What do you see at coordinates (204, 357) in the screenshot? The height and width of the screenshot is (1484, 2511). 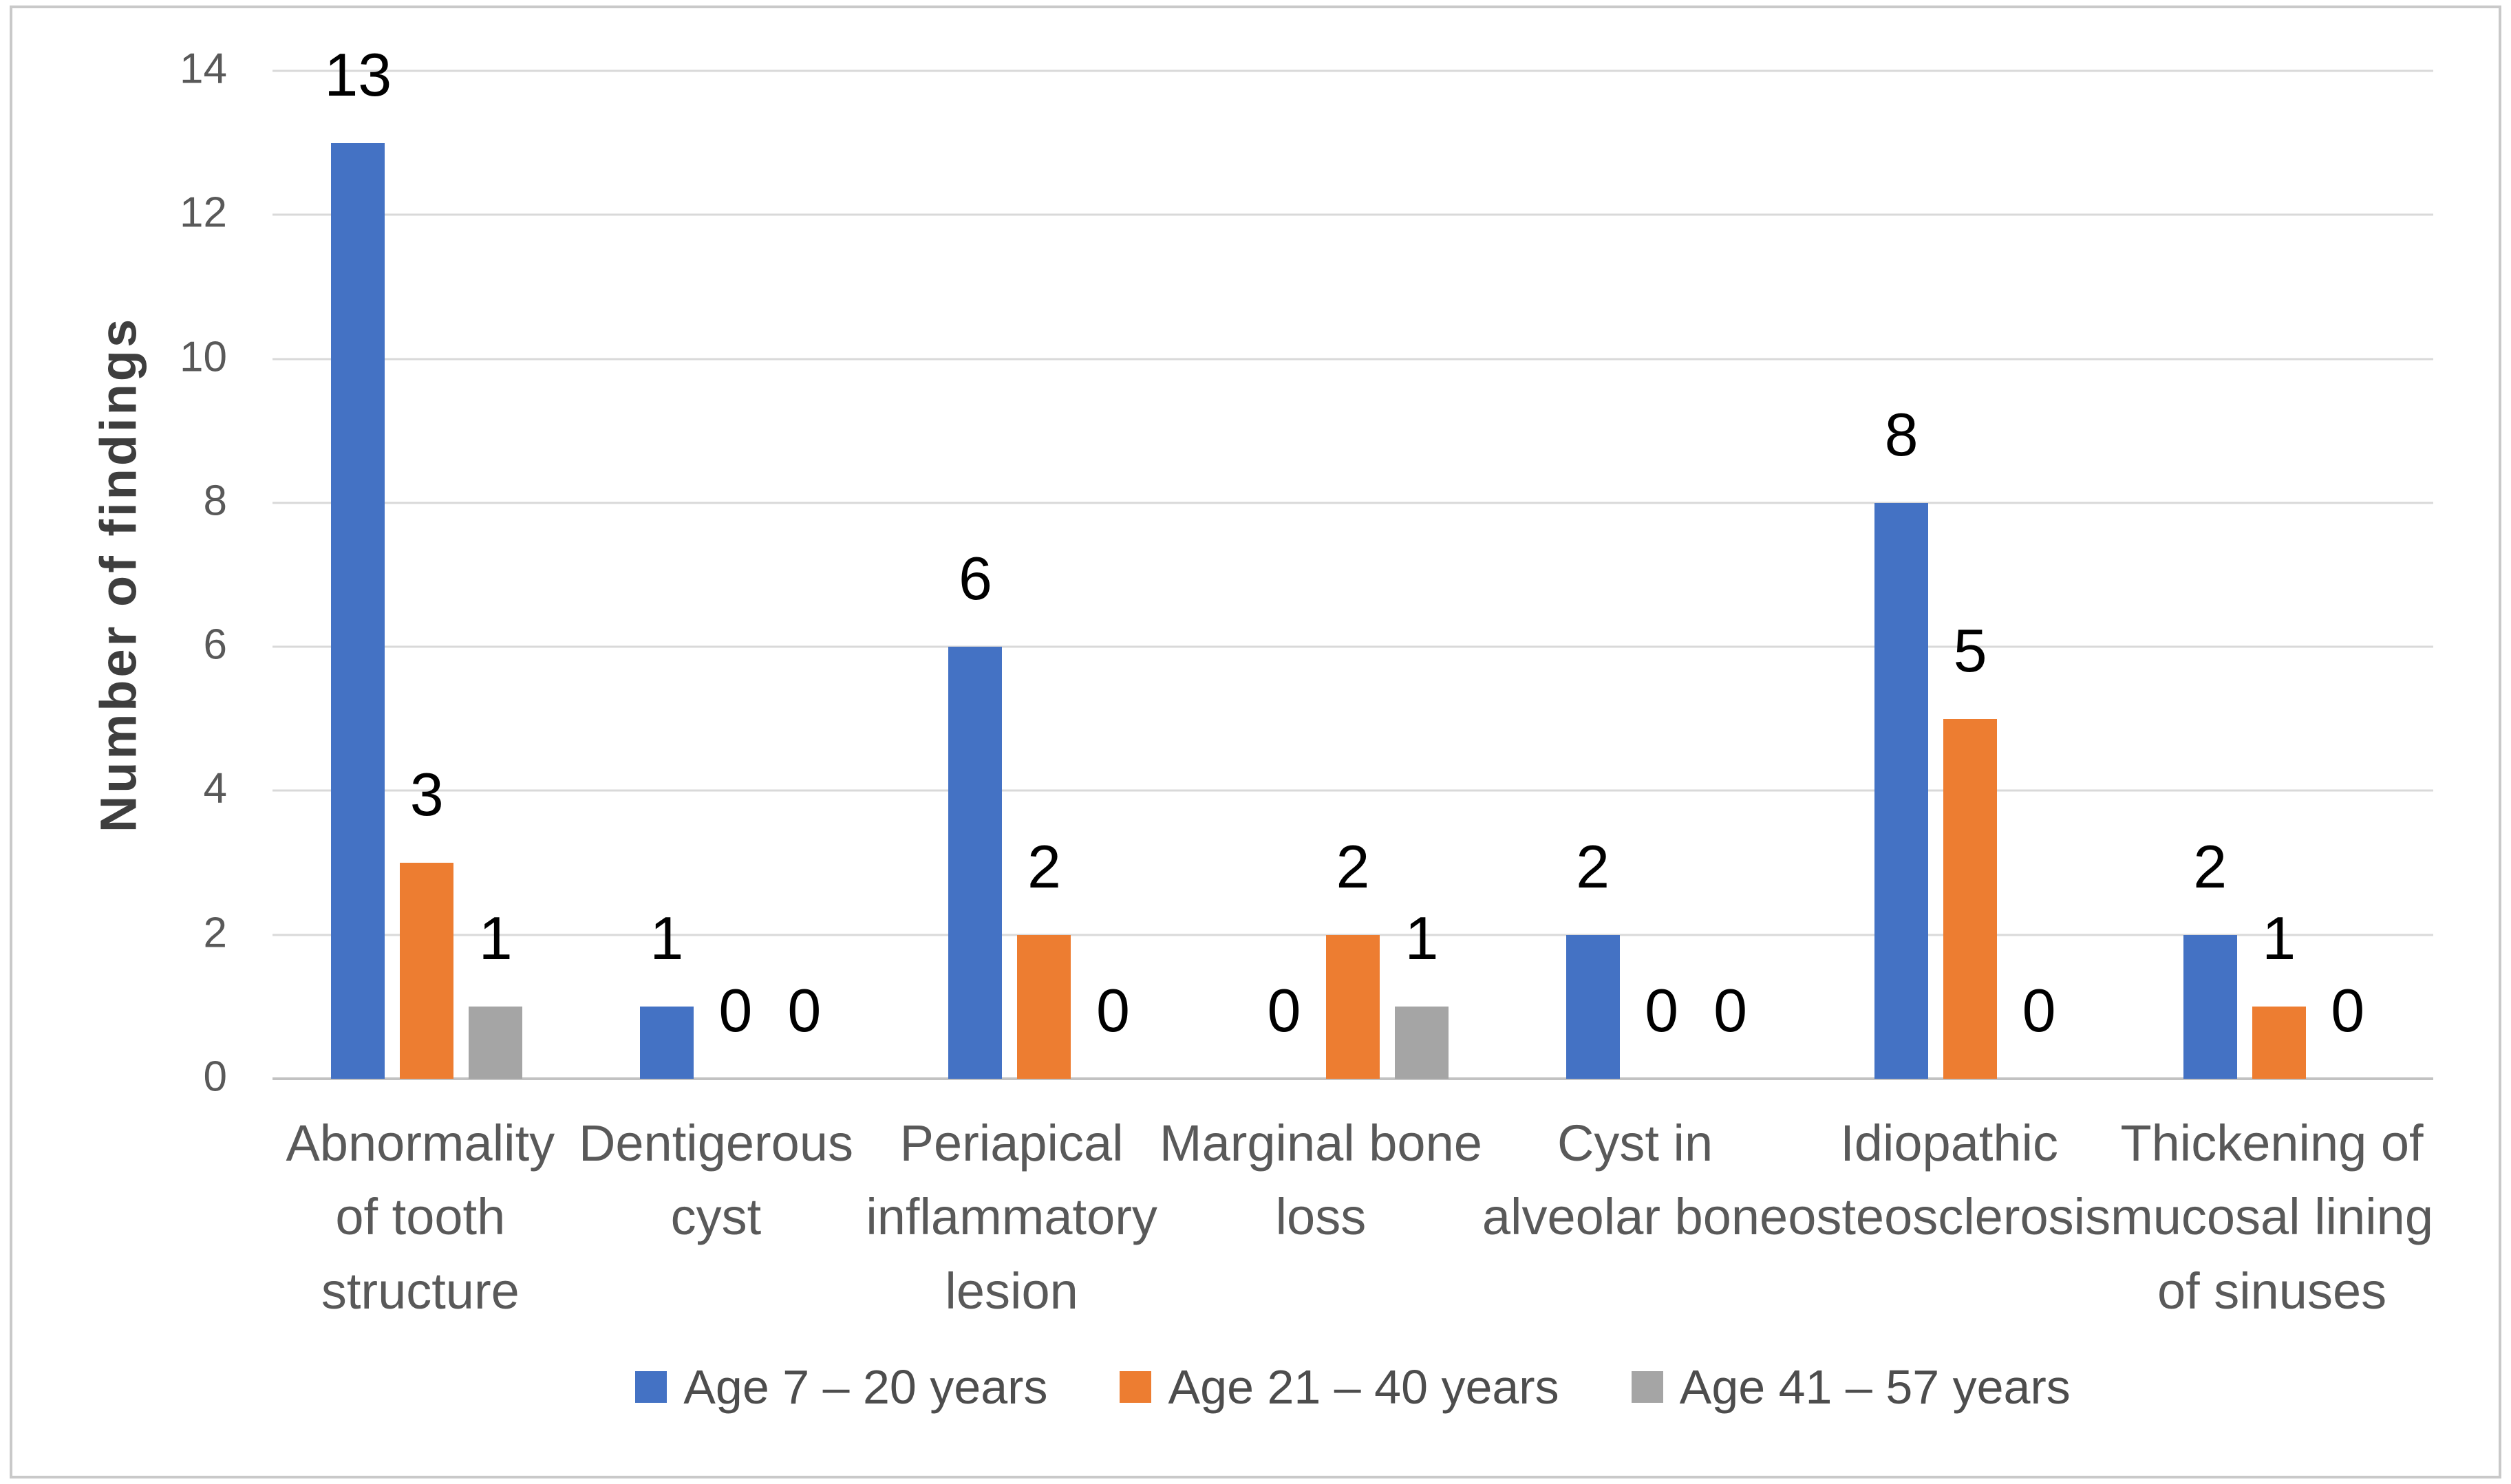 I see `y-axis-tick-label: 10` at bounding box center [204, 357].